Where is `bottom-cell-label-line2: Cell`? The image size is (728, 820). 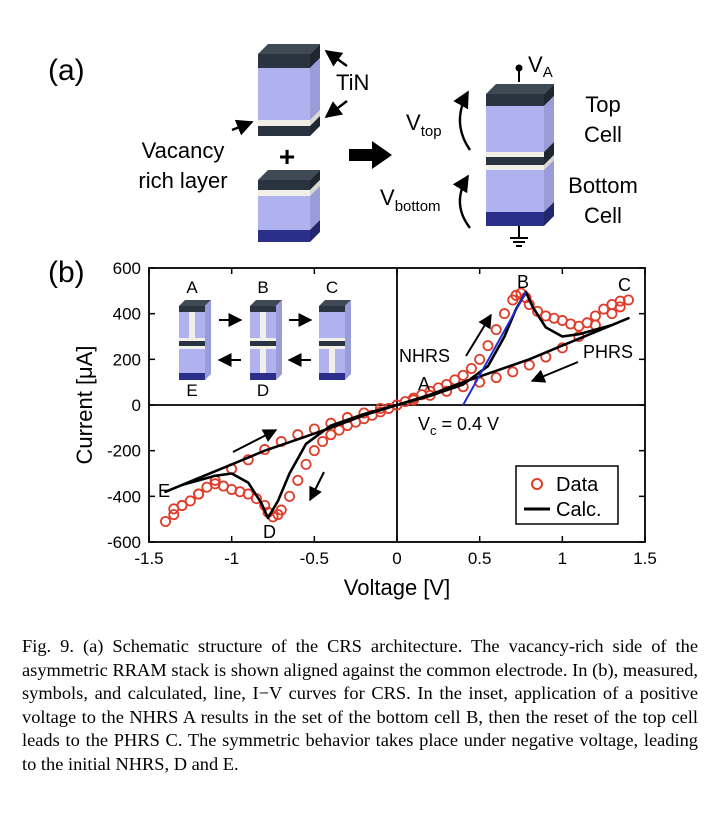
bottom-cell-label-line2: Cell is located at coordinates (603, 215).